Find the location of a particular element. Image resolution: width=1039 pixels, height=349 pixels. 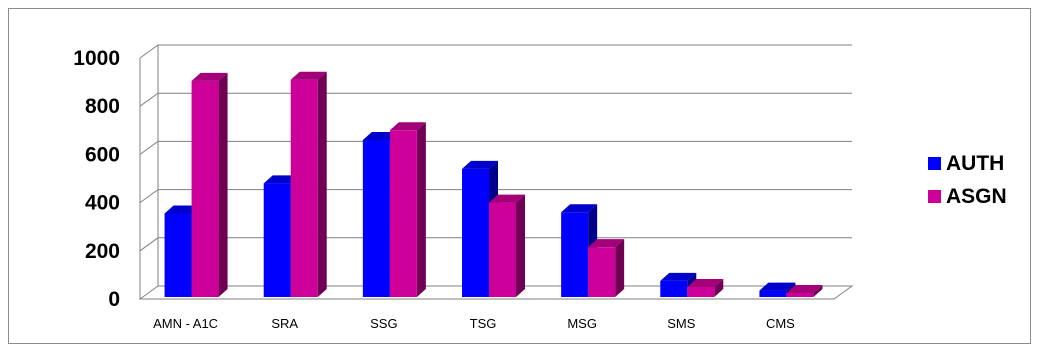

y-tick-label: 1000 is located at coordinates (96, 58).